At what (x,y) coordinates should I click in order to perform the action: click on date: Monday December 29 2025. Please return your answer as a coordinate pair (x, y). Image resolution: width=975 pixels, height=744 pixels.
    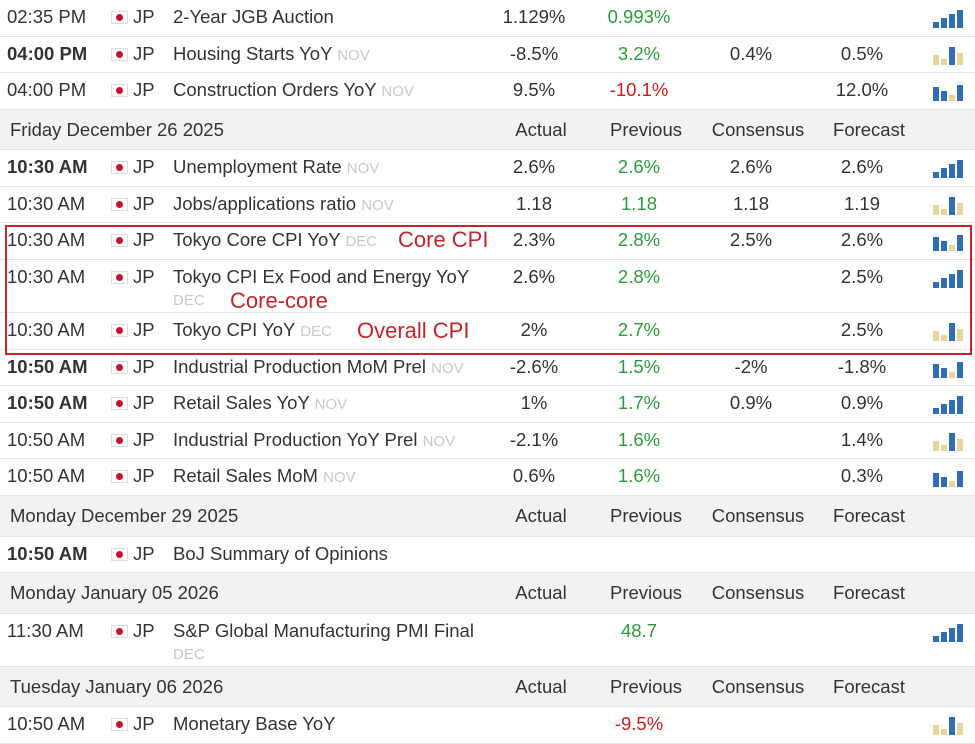
    Looking at the image, I should click on (124, 516).